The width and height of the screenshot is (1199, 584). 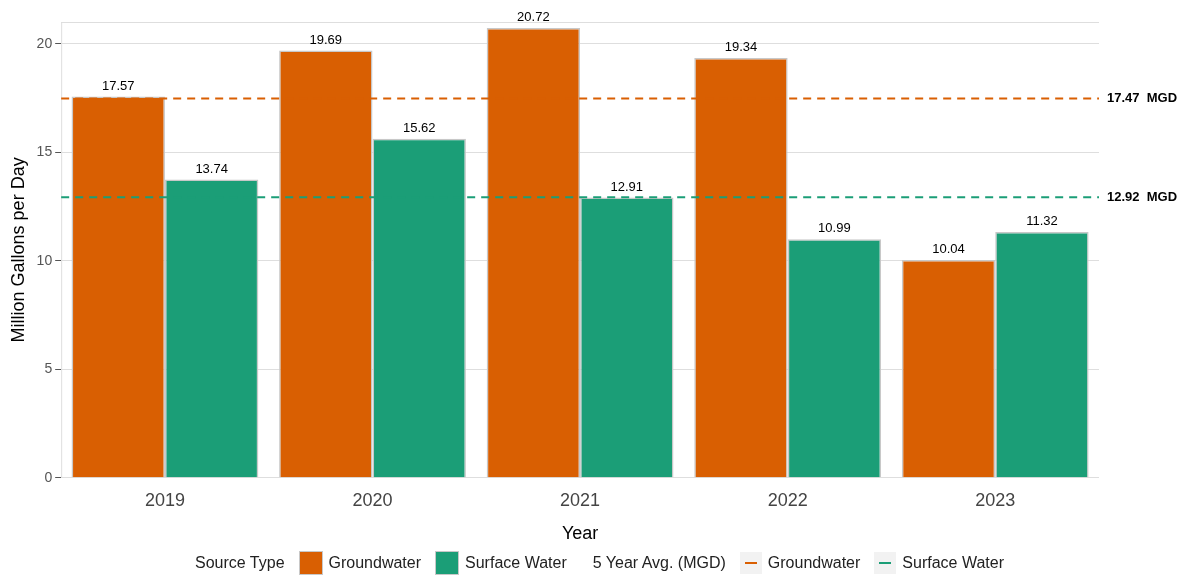 I want to click on text: Surface Water, so click(x=953, y=562).